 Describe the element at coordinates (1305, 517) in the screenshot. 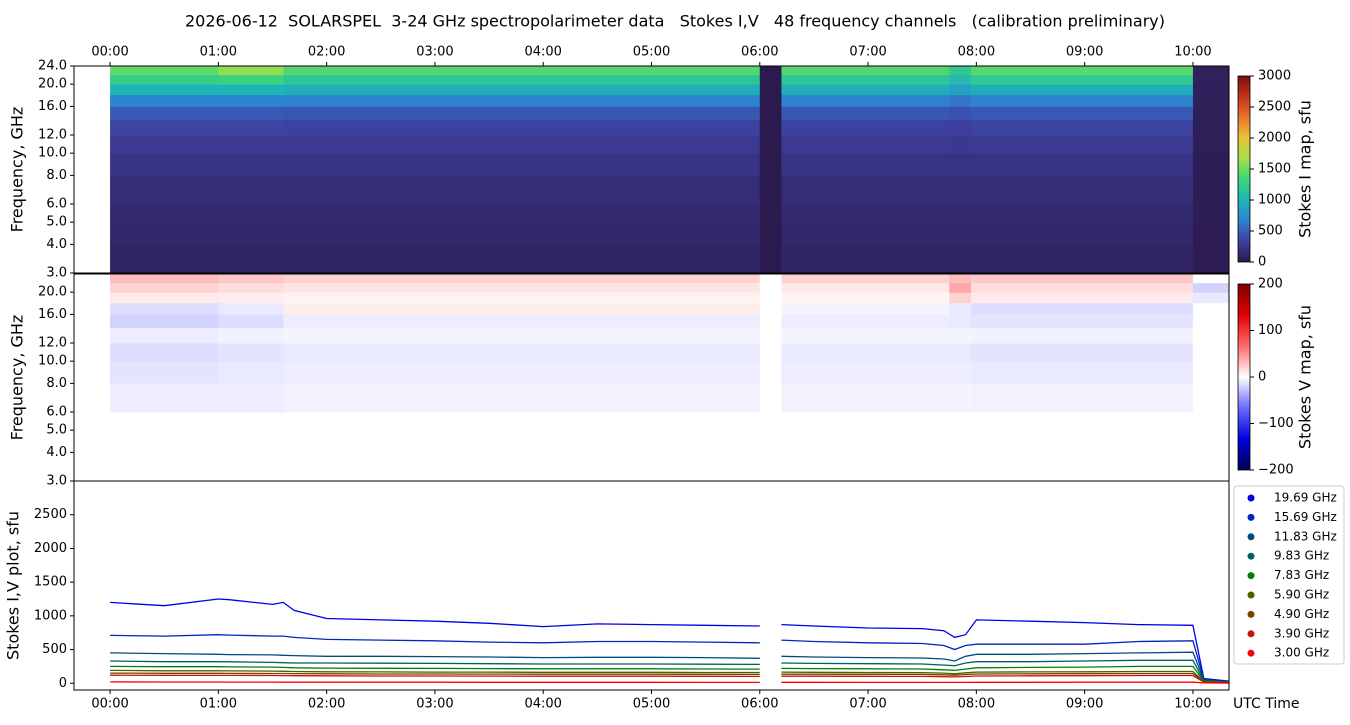

I see `legend-label: 15.69 GHz` at that location.